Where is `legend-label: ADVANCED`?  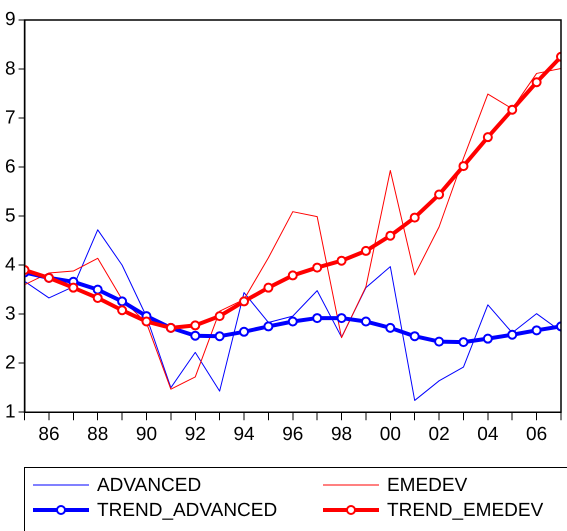 legend-label: ADVANCED is located at coordinates (149, 485).